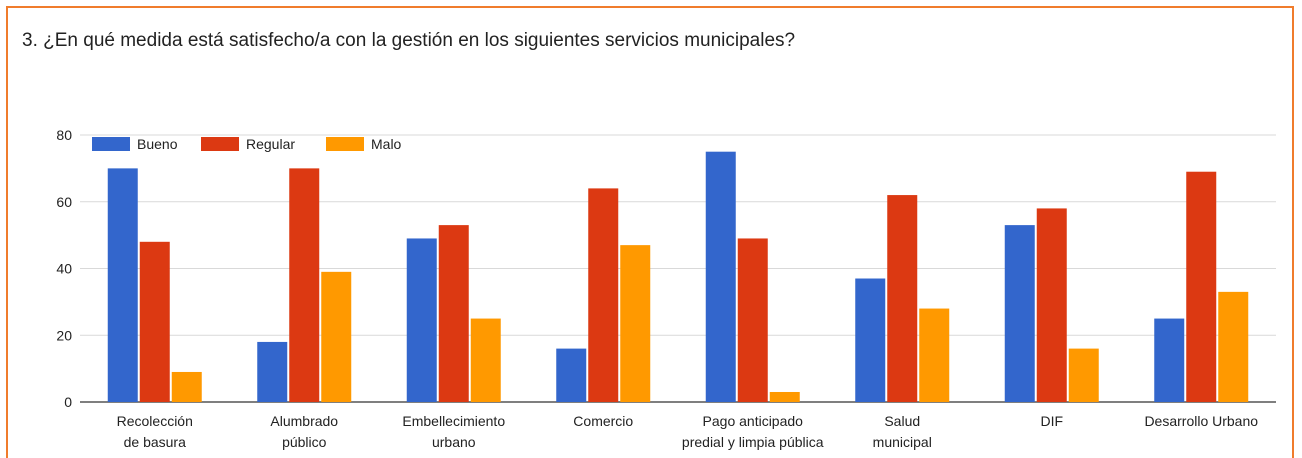 The width and height of the screenshot is (1302, 458). What do you see at coordinates (270, 144) in the screenshot?
I see `legend-label: Regular` at bounding box center [270, 144].